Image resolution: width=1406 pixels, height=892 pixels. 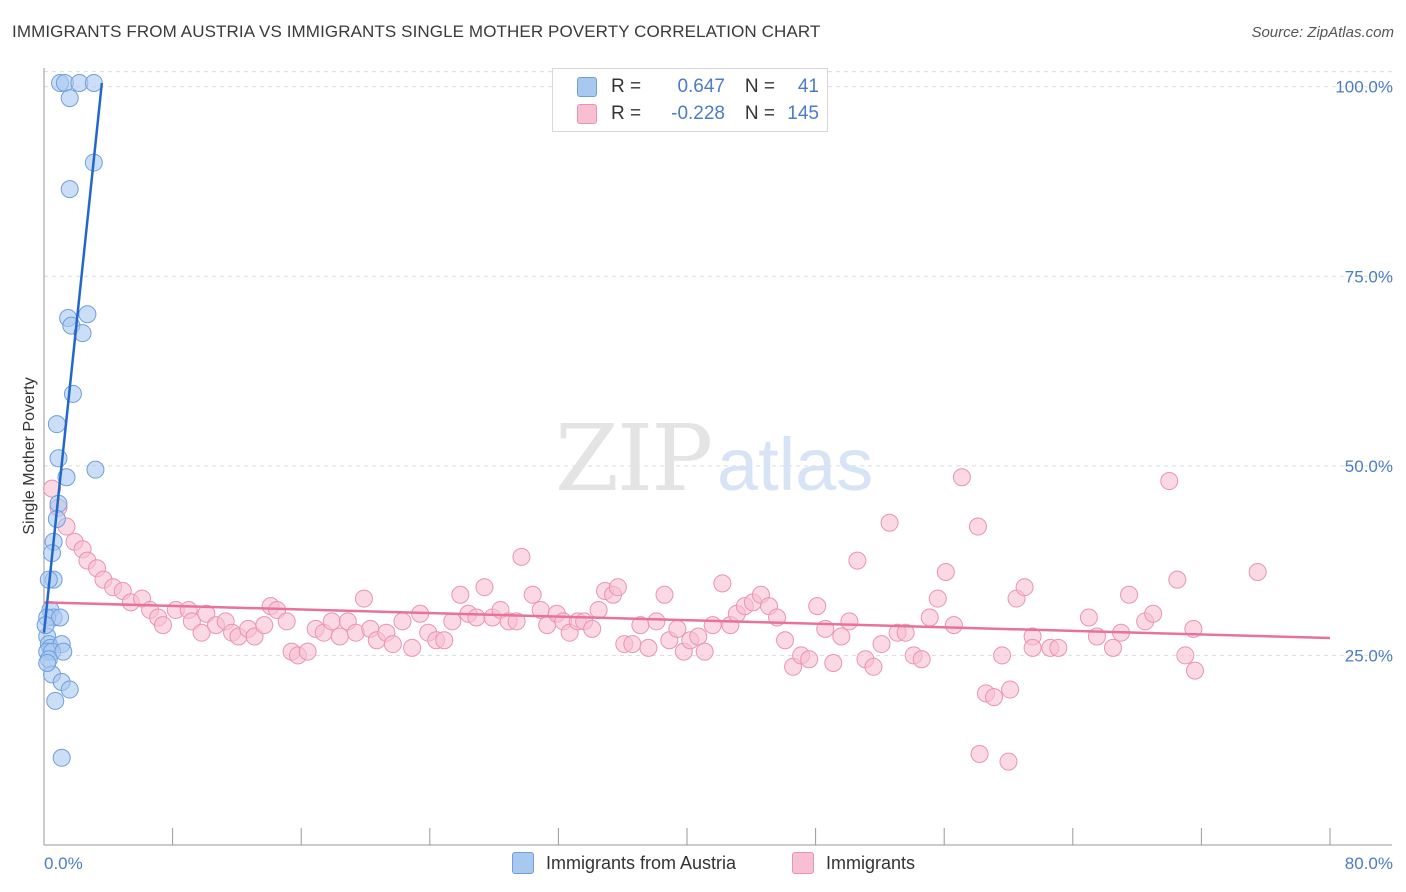 What do you see at coordinates (698, 114) in the screenshot?
I see `legend-row-immigrants: R = -0.228 N = 145` at bounding box center [698, 114].